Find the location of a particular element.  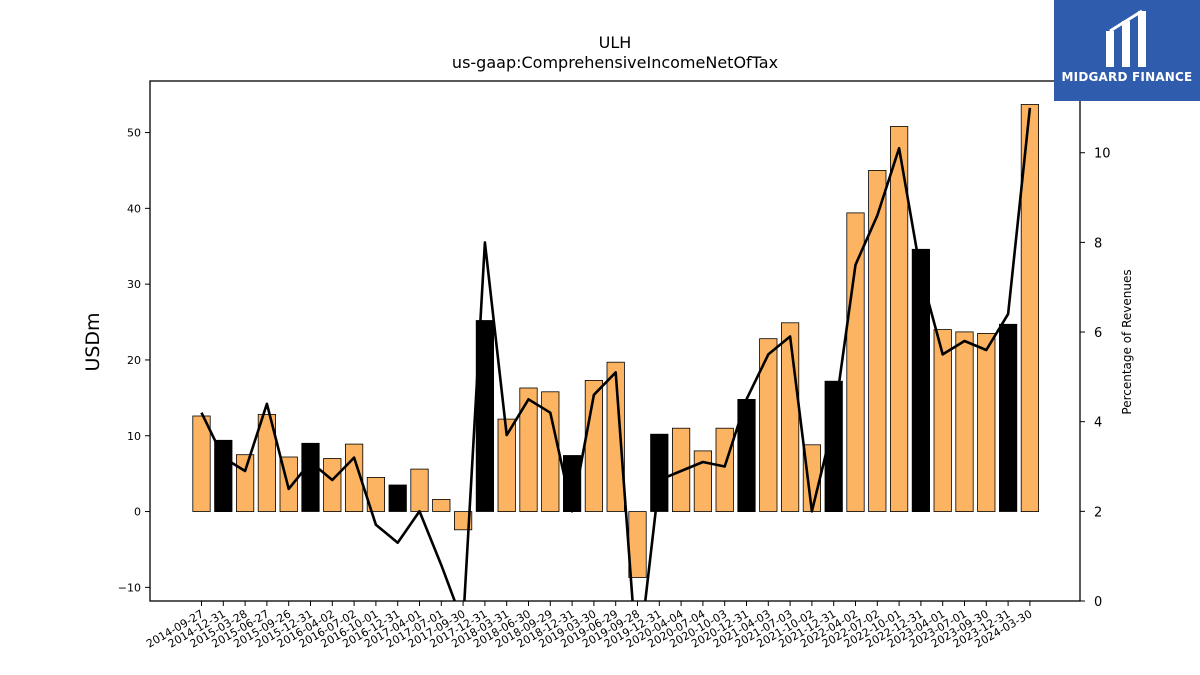

y-tick-label-40: 40 is located at coordinates (134, 208).